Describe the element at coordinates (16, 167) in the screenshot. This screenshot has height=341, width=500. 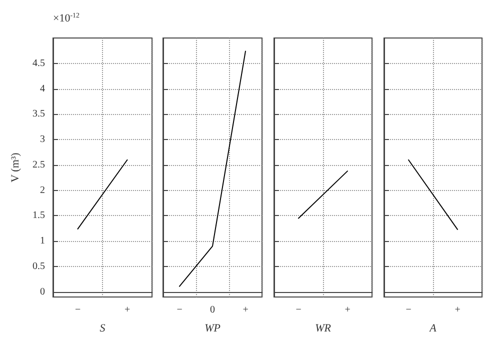
I see `y-axis-title: V (m³)` at that location.